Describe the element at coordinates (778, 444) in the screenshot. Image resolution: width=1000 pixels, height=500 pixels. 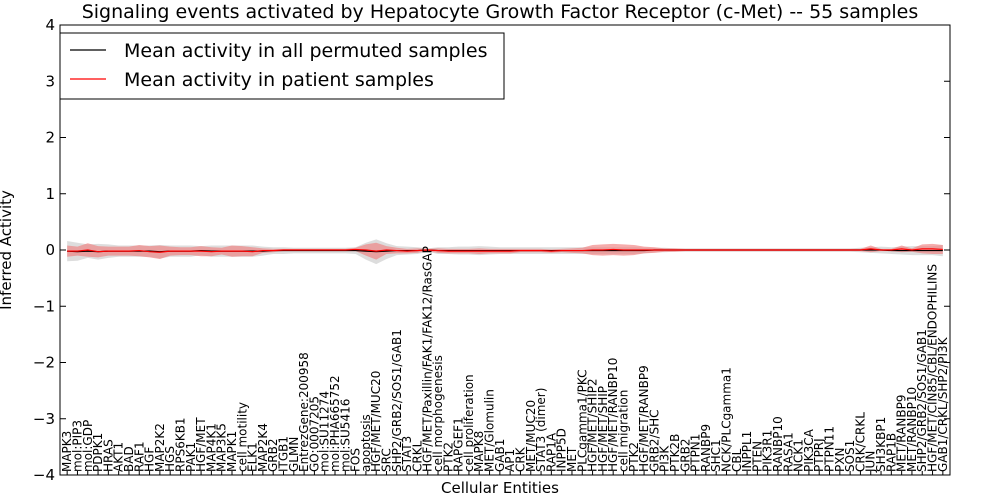
I see `x-tick-label: RANBP10` at that location.